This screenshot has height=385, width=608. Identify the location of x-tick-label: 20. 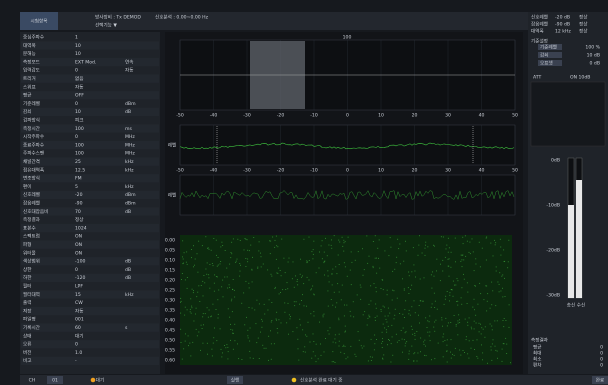
(415, 171).